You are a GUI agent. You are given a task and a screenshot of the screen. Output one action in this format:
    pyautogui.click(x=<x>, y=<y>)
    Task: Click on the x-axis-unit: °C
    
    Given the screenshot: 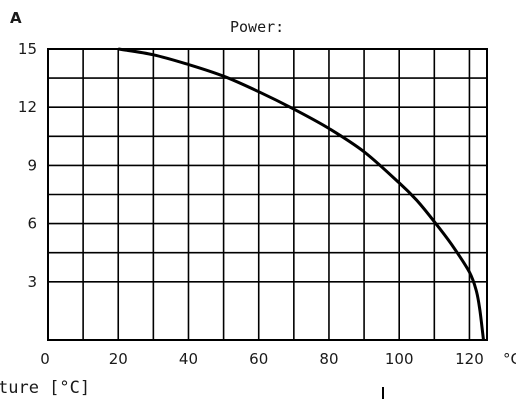 What is the action you would take?
    pyautogui.click(x=509, y=359)
    